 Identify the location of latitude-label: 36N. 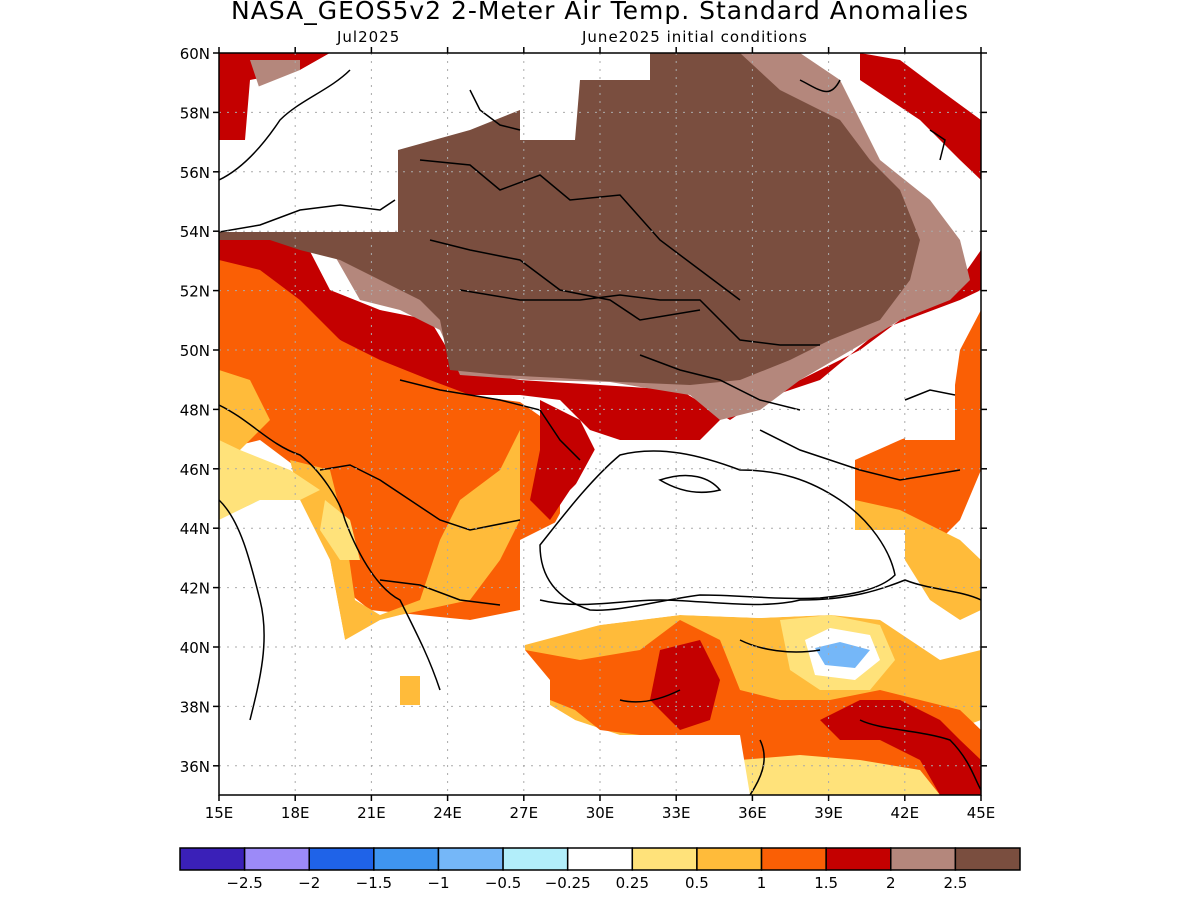
(195, 767).